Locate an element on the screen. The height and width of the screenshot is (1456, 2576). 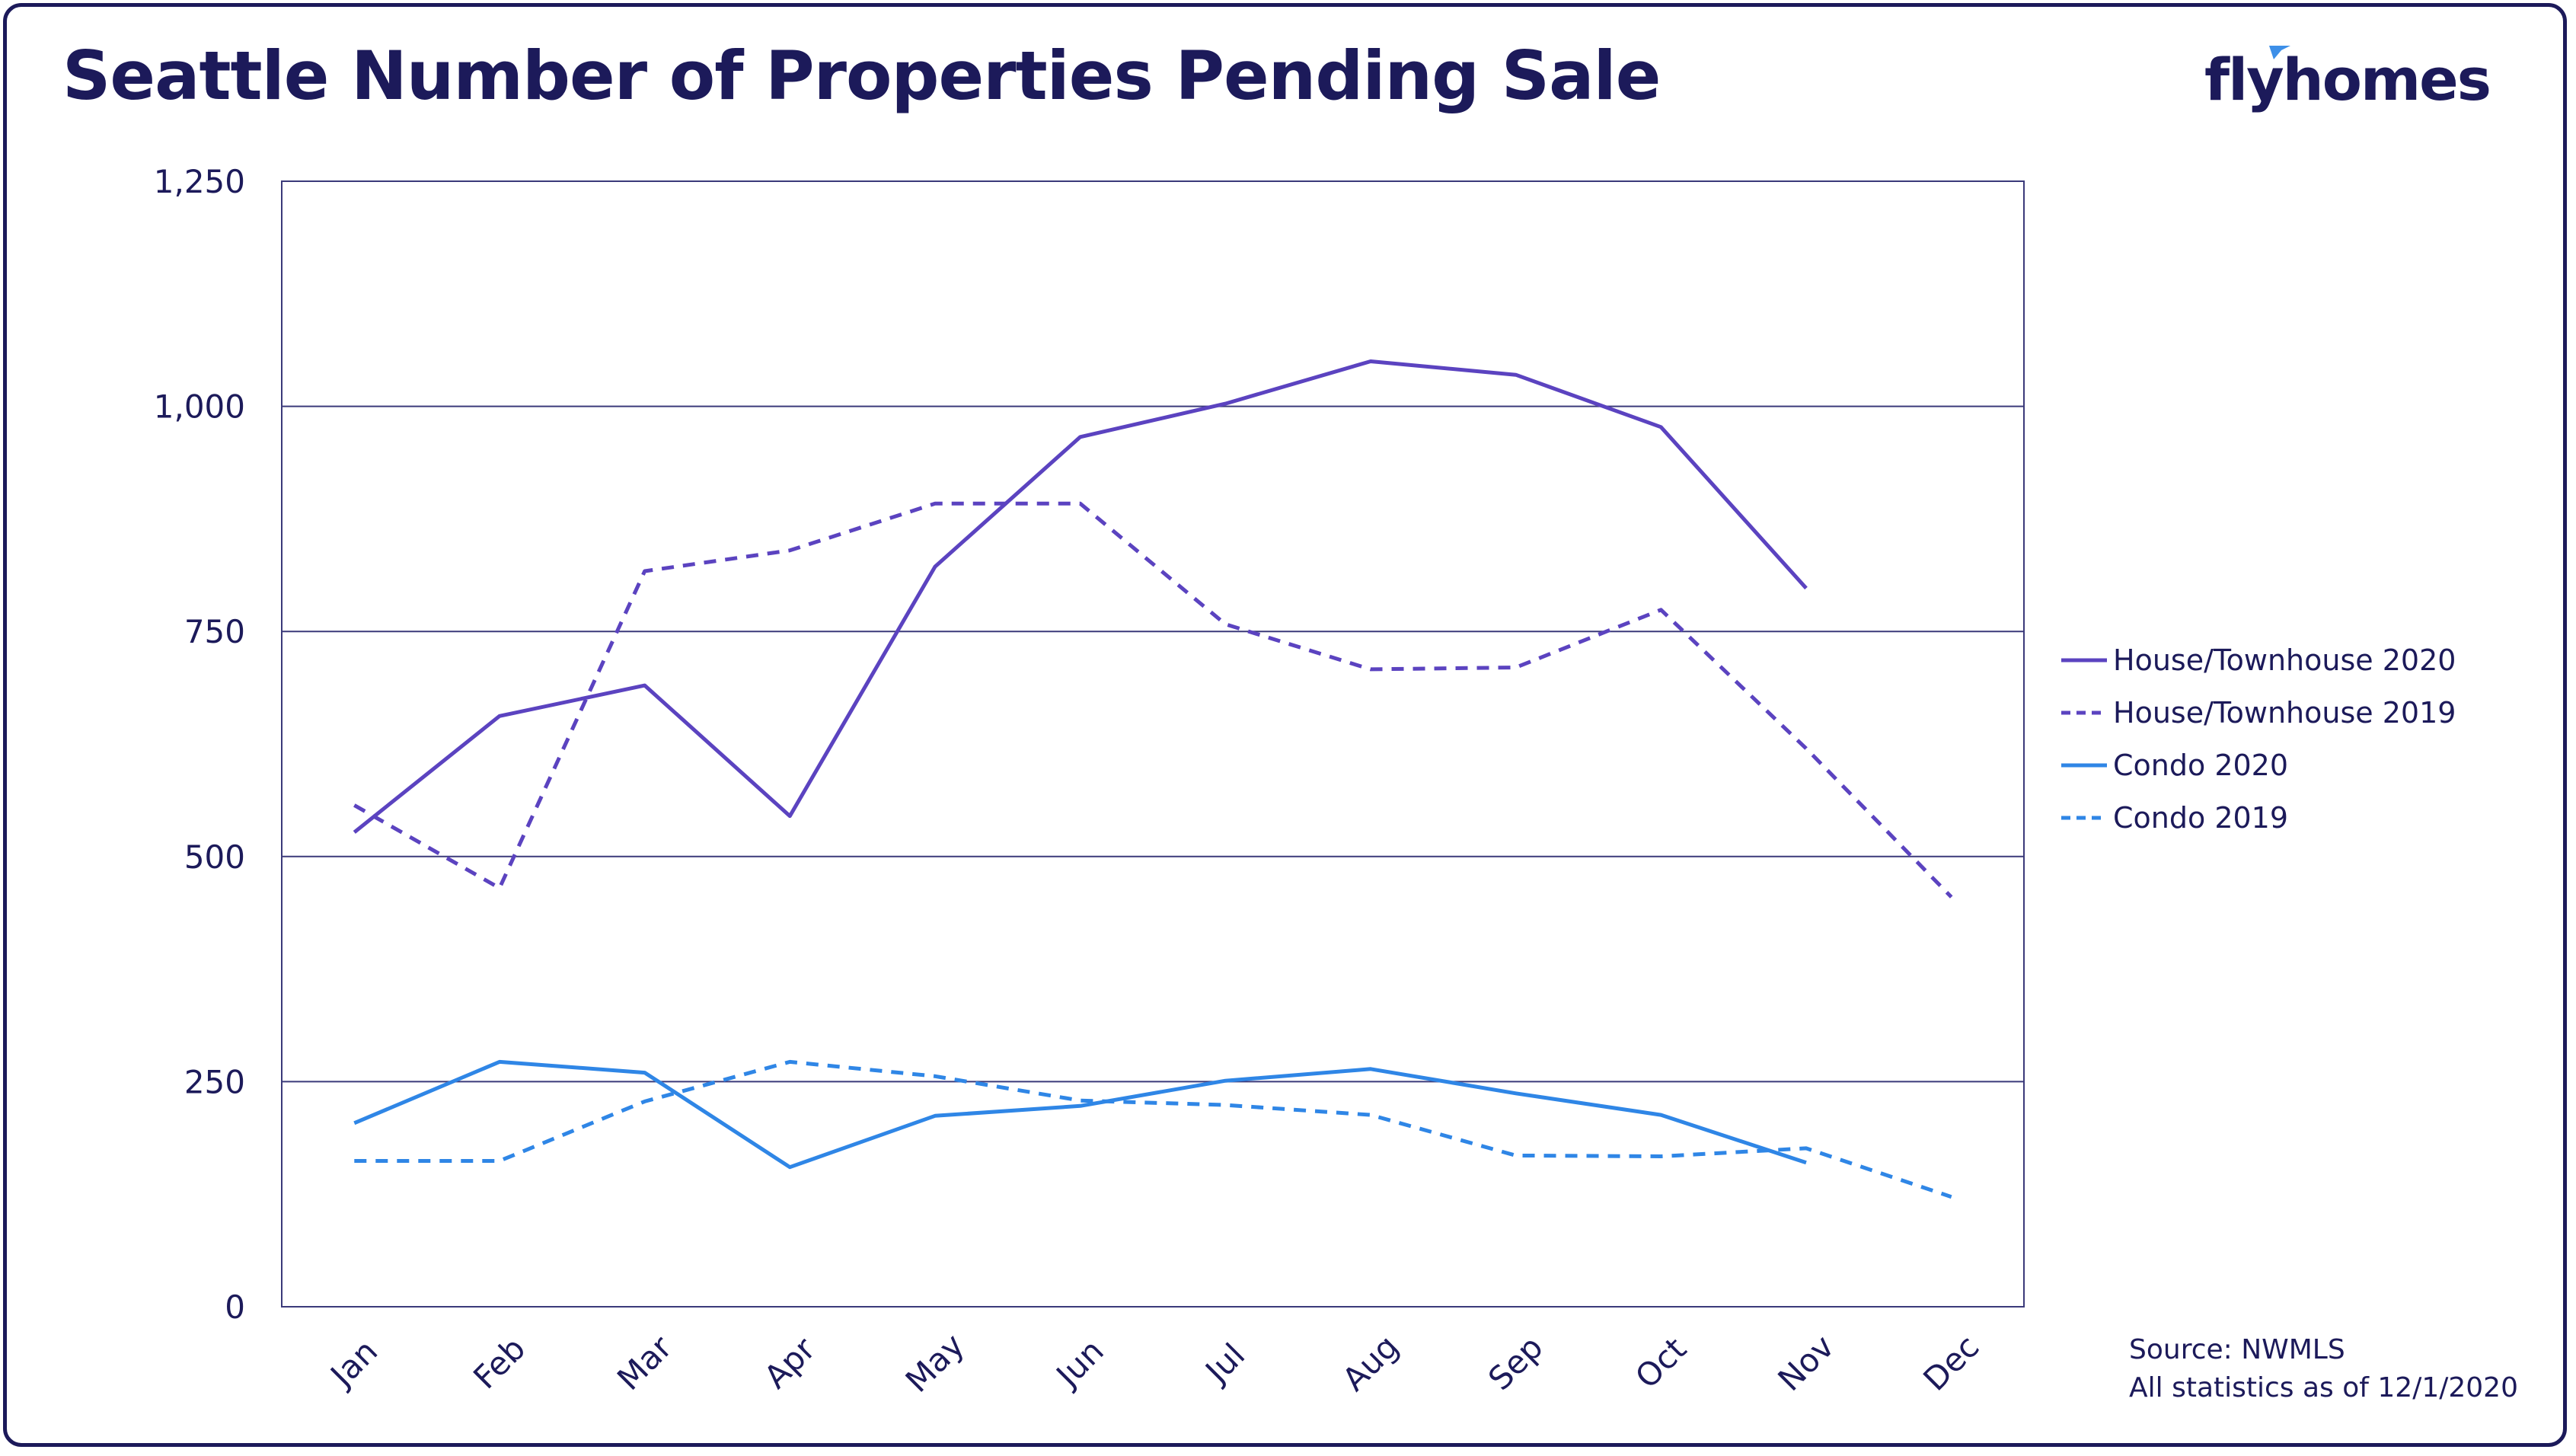
flyhomes-logo: flyhomes is located at coordinates (2347, 83).